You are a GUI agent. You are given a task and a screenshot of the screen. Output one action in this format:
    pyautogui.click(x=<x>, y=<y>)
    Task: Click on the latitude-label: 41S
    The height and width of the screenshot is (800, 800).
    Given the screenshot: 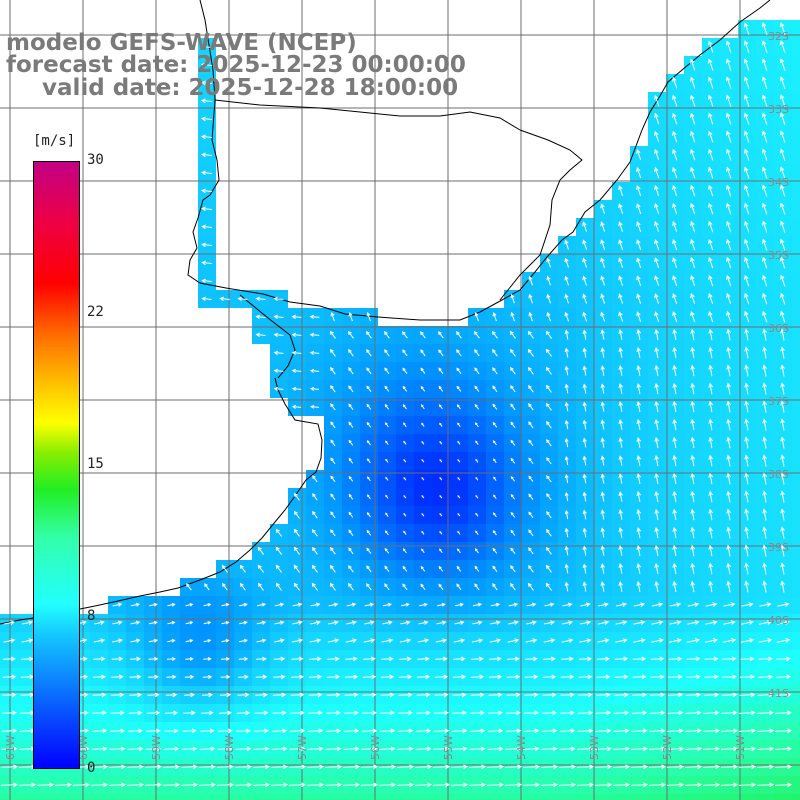 What is the action you would take?
    pyautogui.click(x=778, y=693)
    